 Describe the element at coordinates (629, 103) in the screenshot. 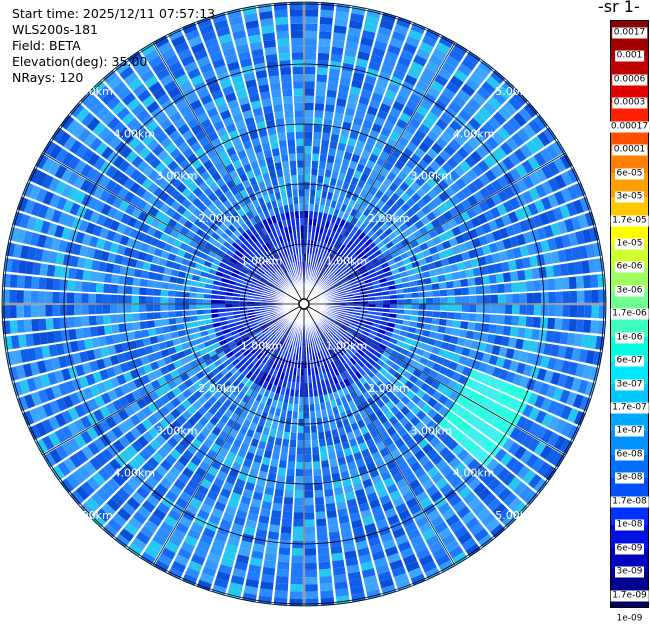

I see `colorbar-tick-label: 0.0003` at that location.